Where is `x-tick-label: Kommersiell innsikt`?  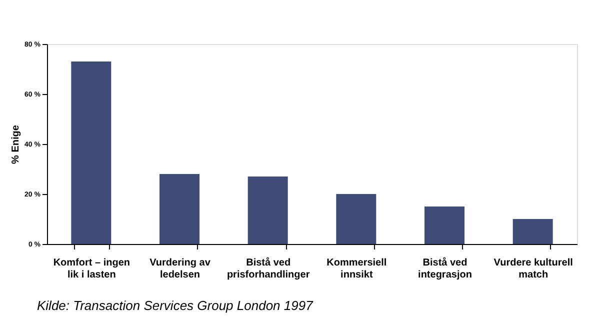
x-tick-label: Kommersiell innsikt is located at coordinates (356, 269).